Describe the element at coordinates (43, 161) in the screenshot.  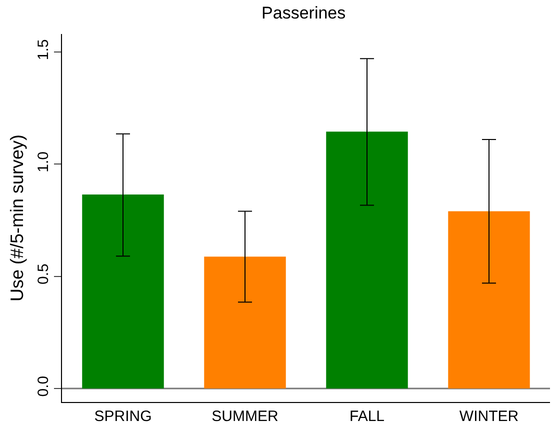
I see `y-tick-label: 1.0` at that location.